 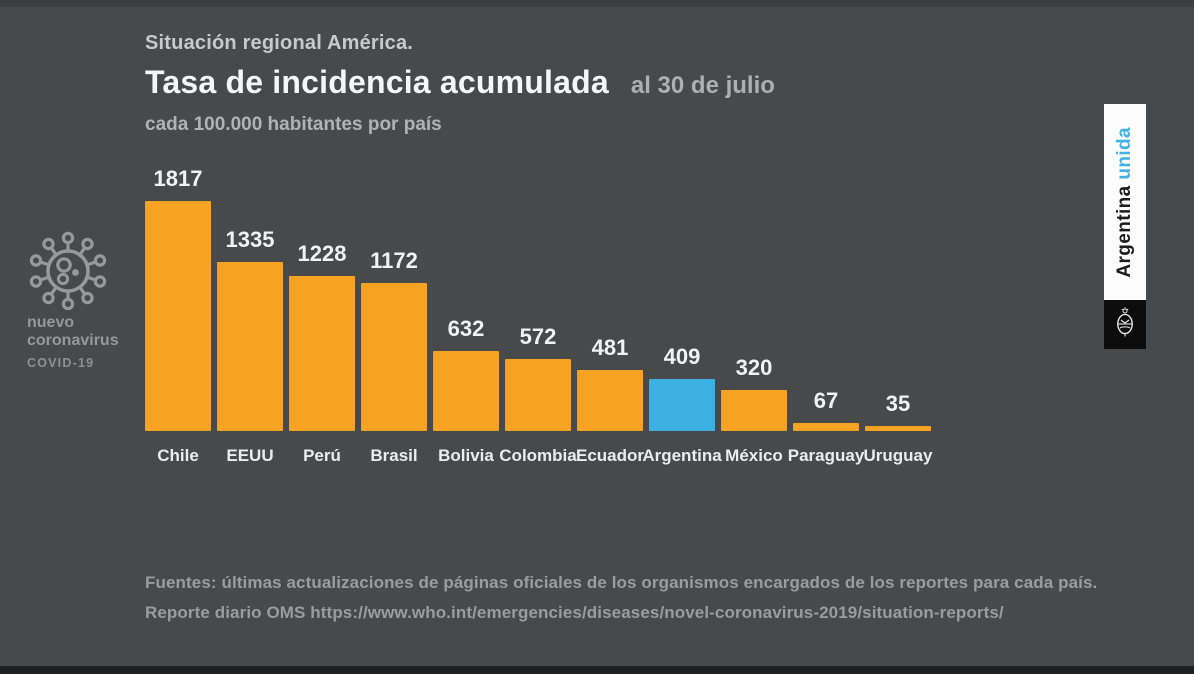 I want to click on bar-column-colombia: 572 Colombia, so click(x=537, y=395).